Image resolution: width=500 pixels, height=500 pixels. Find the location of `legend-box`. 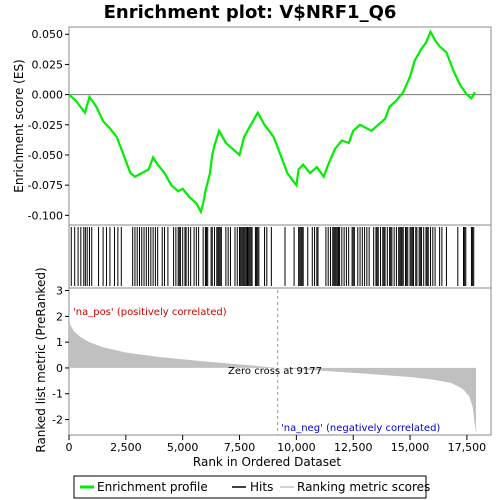

legend-box is located at coordinates (250, 487).